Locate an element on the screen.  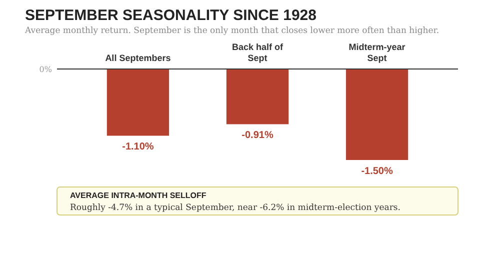
x-tick-label: All Septembers is located at coordinates (138, 58).